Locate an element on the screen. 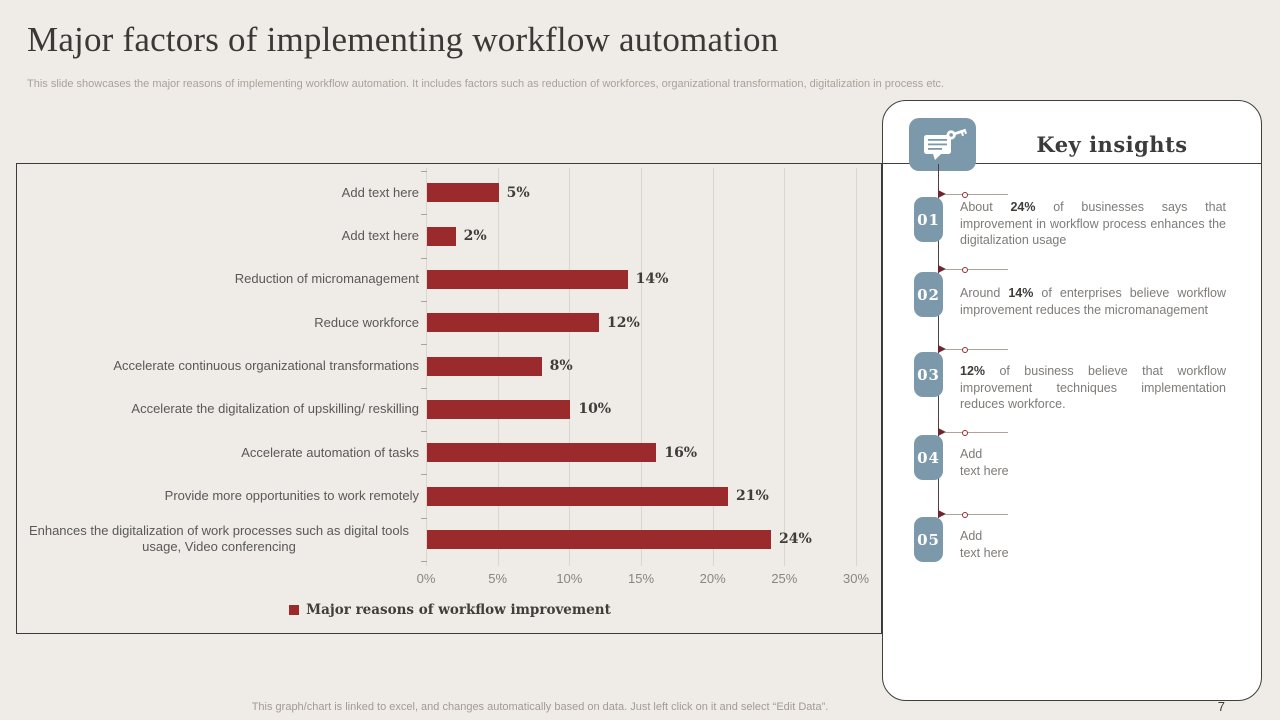 Image resolution: width=1280 pixels, height=720 pixels. x-axis-label: 15% is located at coordinates (641, 578).